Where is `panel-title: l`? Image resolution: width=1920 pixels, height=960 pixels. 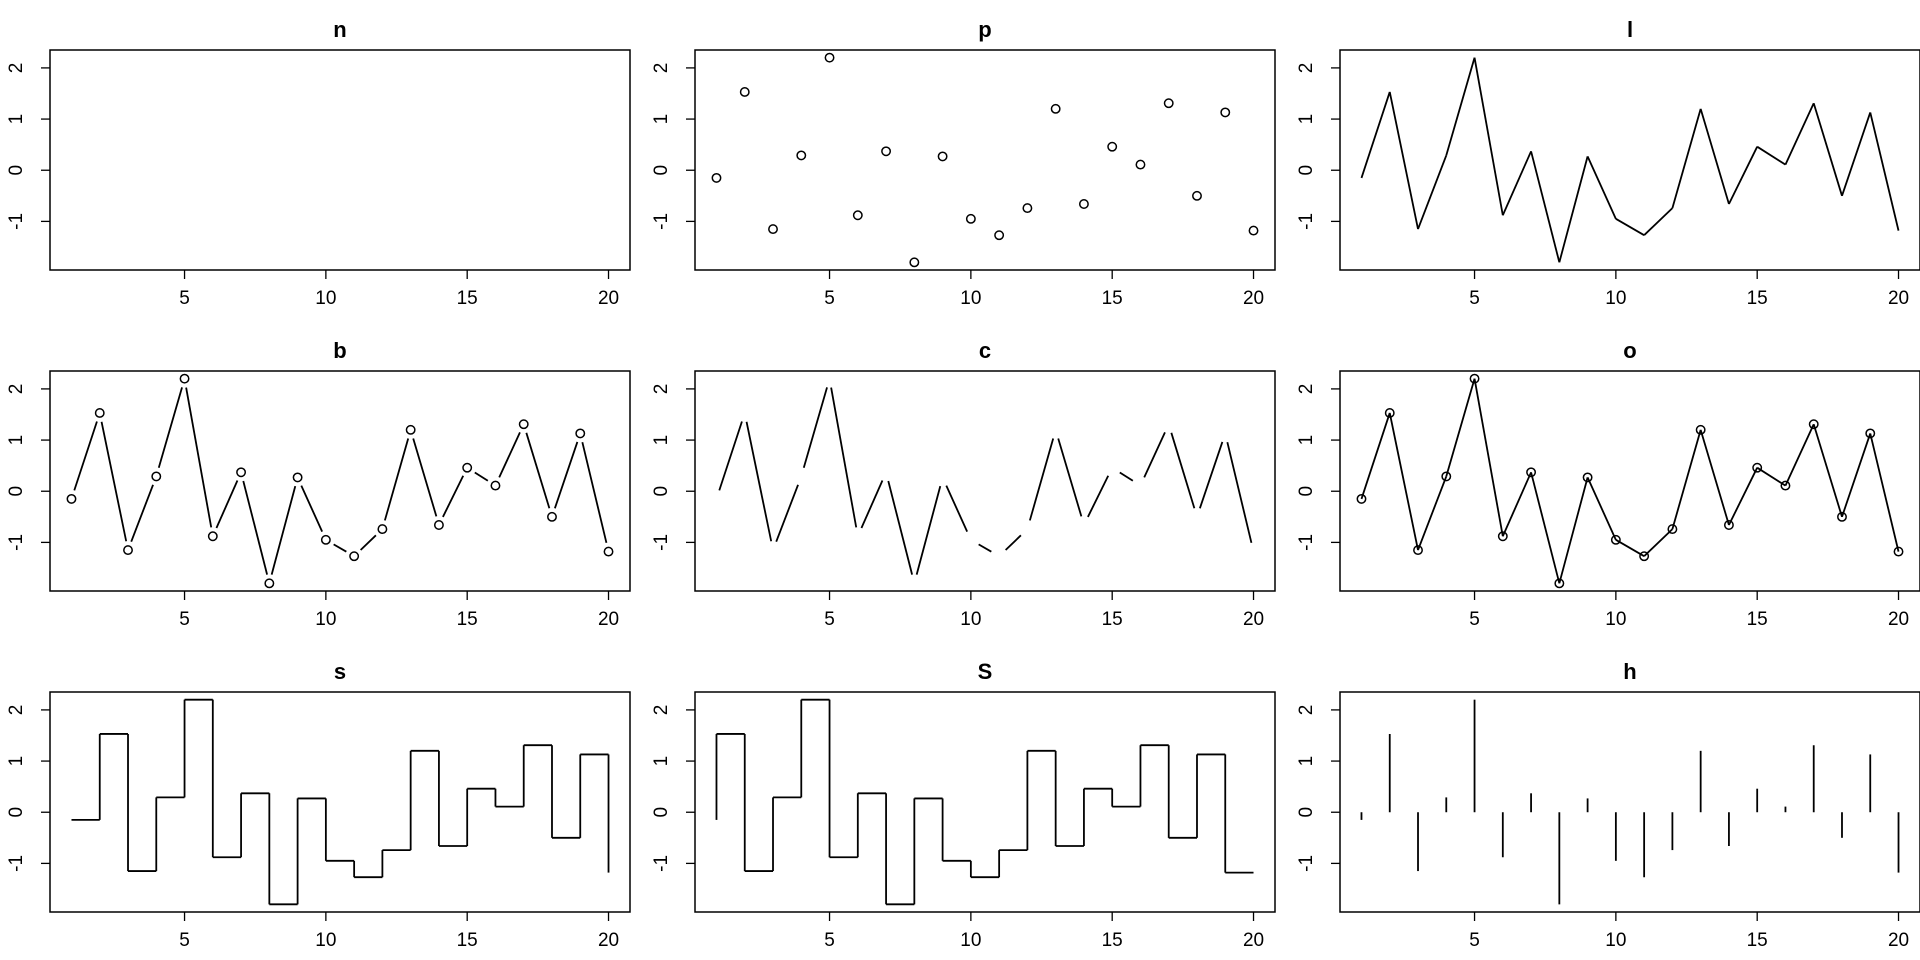 panel-title: l is located at coordinates (1630, 29).